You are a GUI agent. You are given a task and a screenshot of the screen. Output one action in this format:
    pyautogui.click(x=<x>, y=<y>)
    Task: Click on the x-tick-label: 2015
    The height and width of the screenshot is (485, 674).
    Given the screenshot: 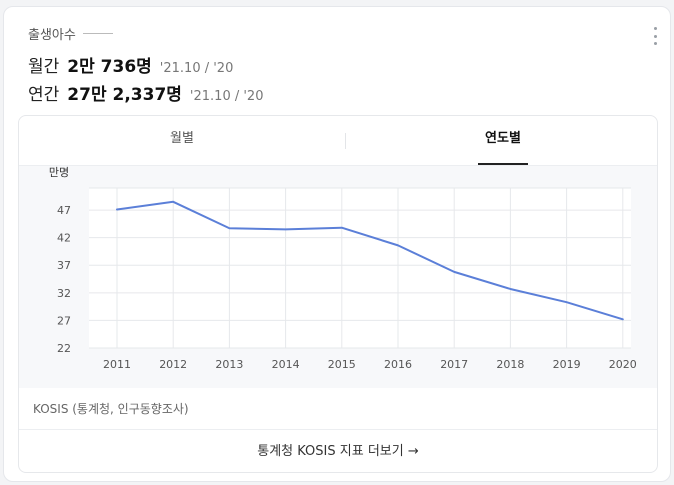 What is the action you would take?
    pyautogui.click(x=342, y=364)
    